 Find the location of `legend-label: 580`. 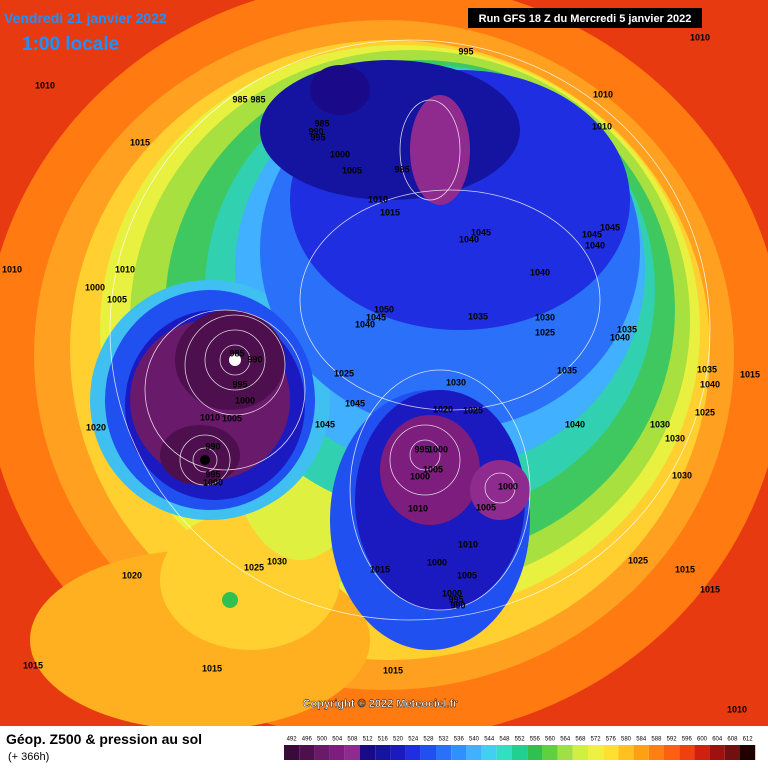

legend-label: 580 is located at coordinates (626, 740).